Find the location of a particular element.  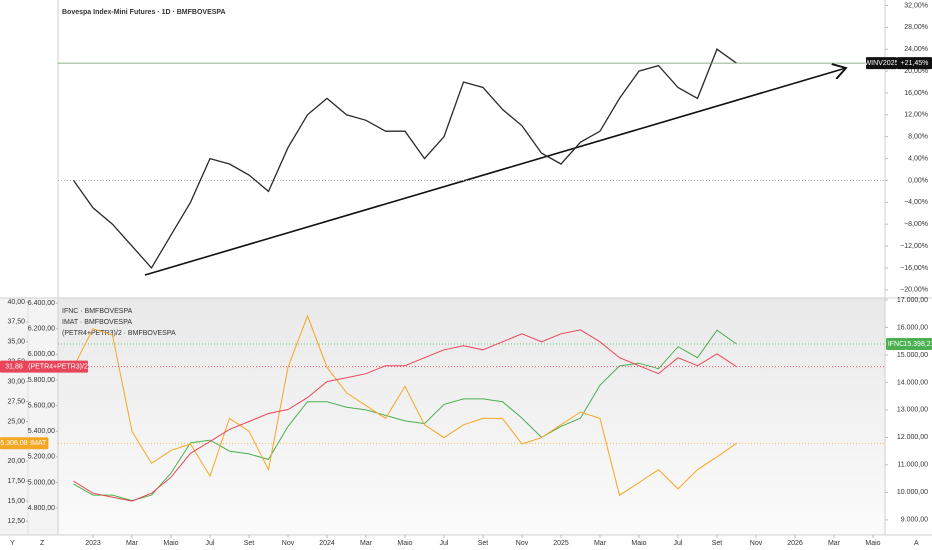

x-tick-label: 2024 is located at coordinates (327, 543).